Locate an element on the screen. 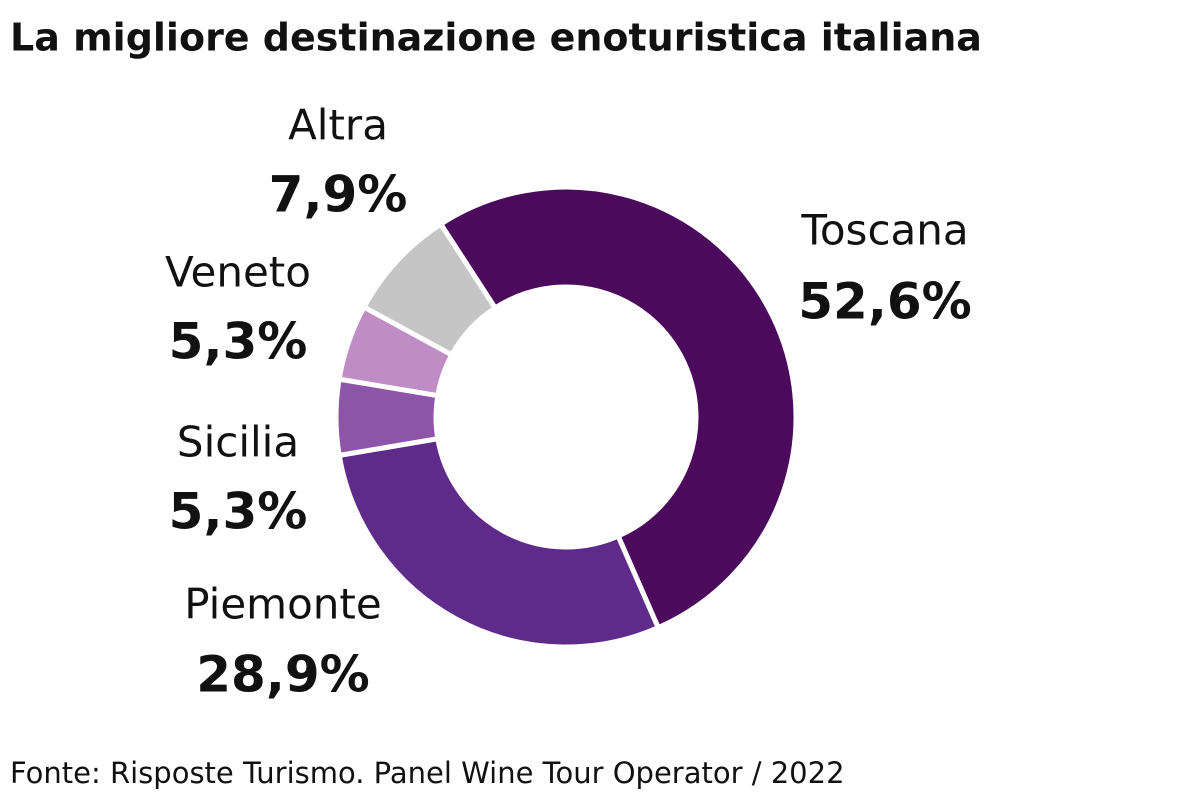 The width and height of the screenshot is (1200, 800). slice-name: Altra is located at coordinates (338, 125).